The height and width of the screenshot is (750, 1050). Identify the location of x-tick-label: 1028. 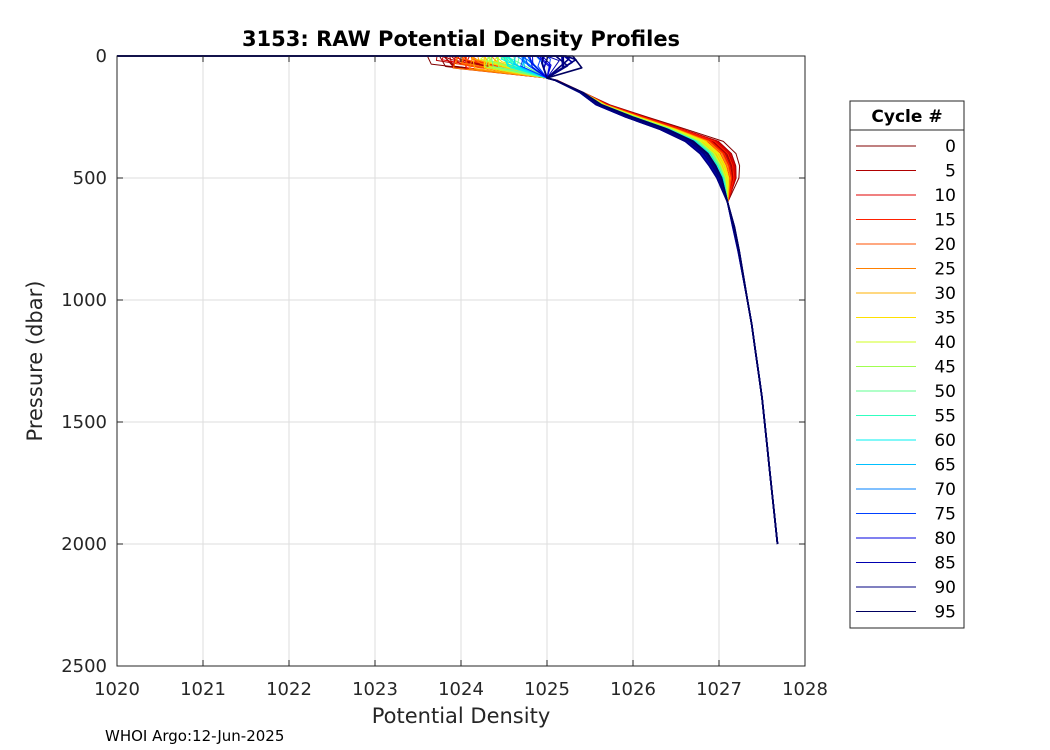
(805, 689).